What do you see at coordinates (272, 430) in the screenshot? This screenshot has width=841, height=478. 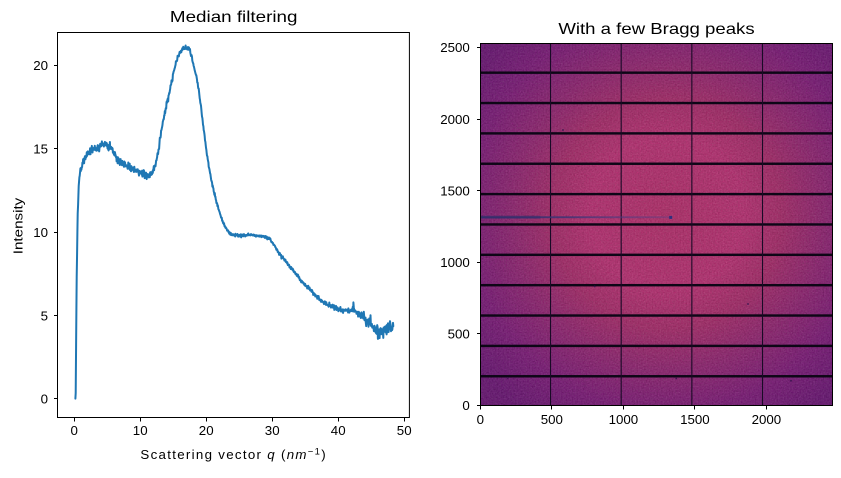 I see `svg-text: 30` at bounding box center [272, 430].